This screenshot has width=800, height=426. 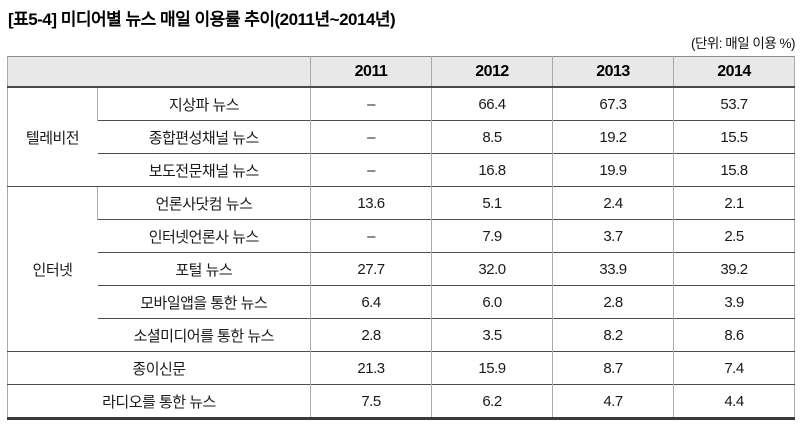 I want to click on table-header: 2011 2012 2013 2014, so click(x=401, y=72).